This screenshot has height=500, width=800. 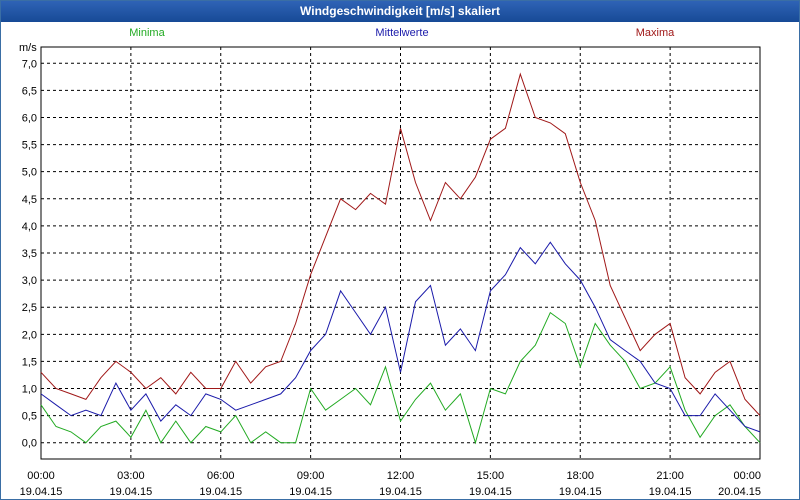 I want to click on y-tick-label: 5,5, so click(x=29, y=146).